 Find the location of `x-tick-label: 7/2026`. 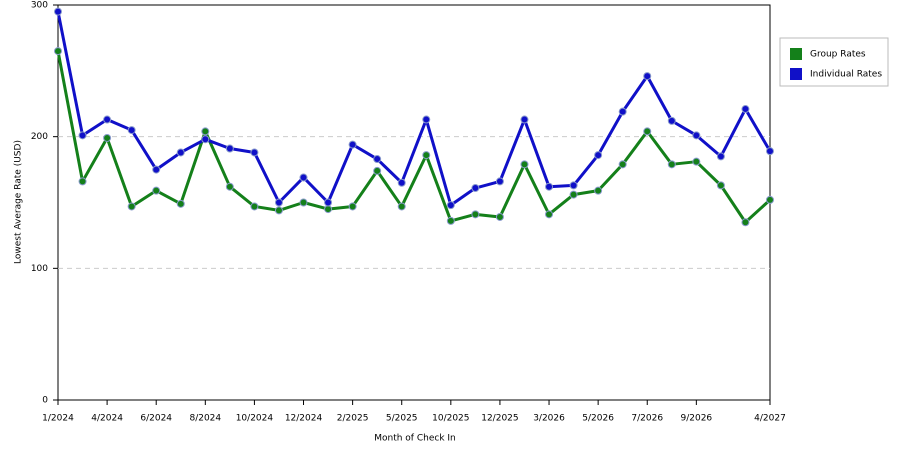

x-tick-label: 7/2026 is located at coordinates (647, 419).